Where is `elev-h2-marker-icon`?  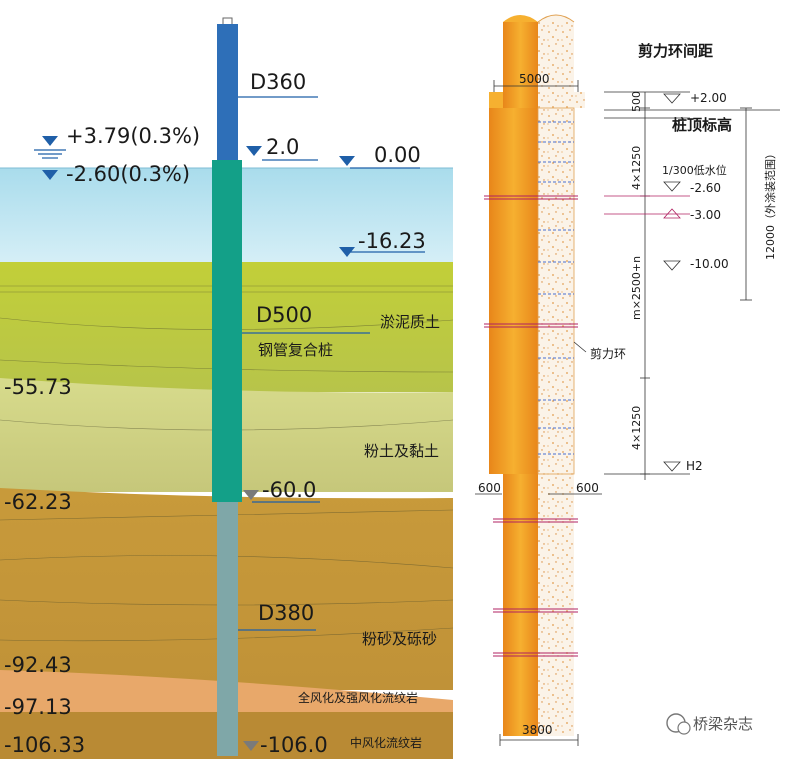 elev-h2-marker-icon is located at coordinates (672, 466).